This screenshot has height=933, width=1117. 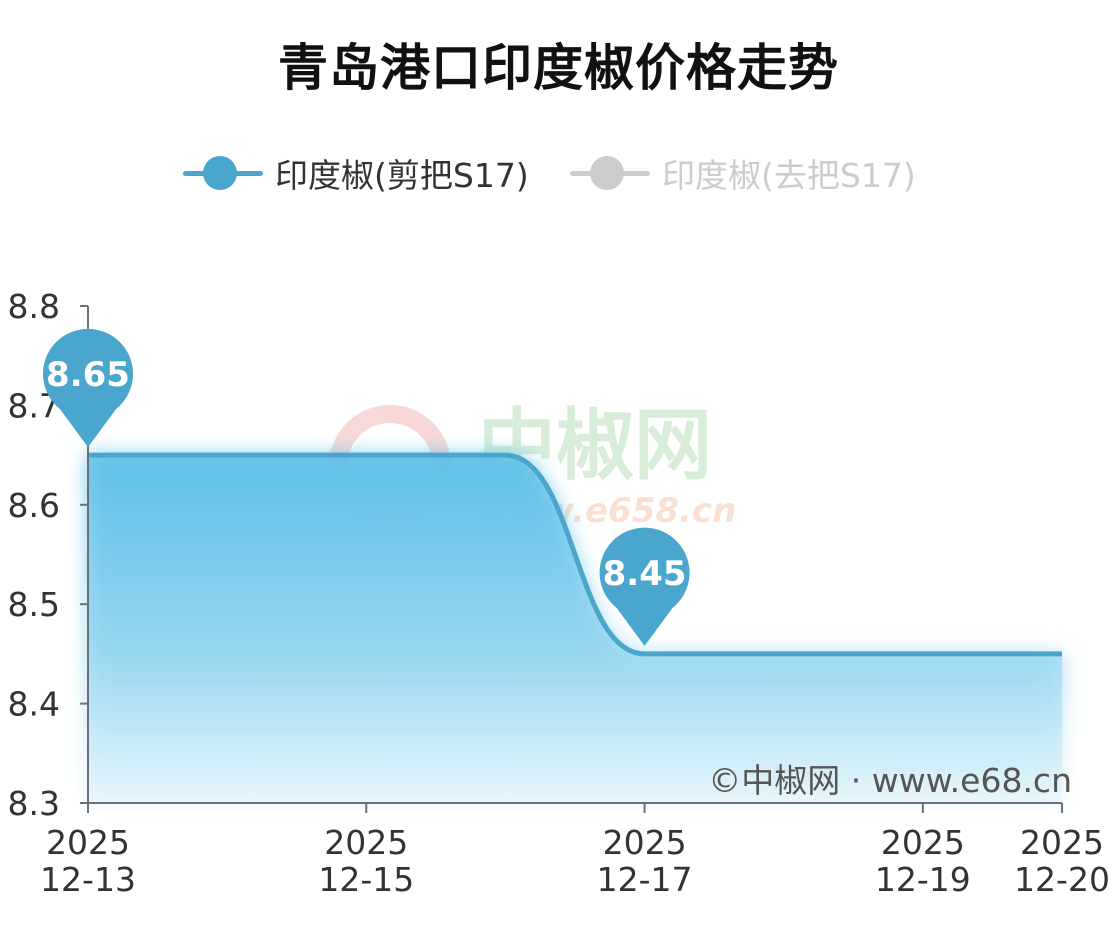 What do you see at coordinates (645, 879) in the screenshot?
I see `x-tick-date: 12-17` at bounding box center [645, 879].